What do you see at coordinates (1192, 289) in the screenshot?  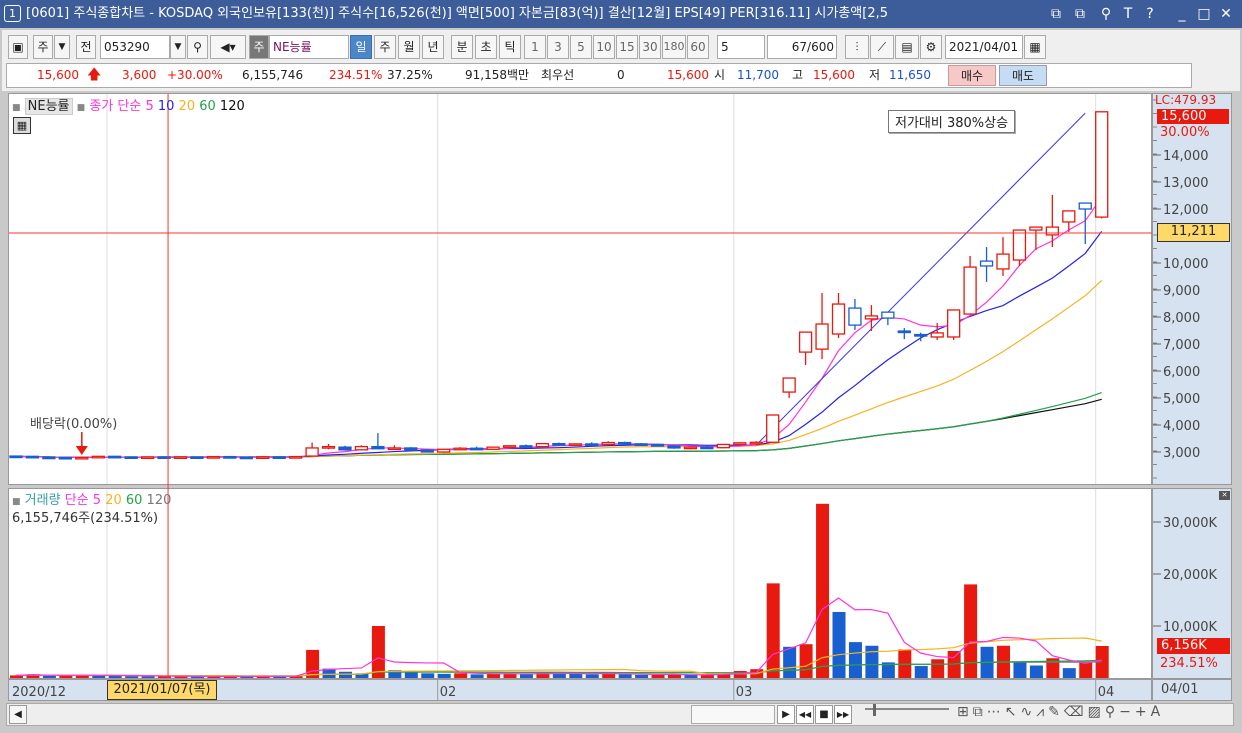 I see `price-axis` at bounding box center [1192, 289].